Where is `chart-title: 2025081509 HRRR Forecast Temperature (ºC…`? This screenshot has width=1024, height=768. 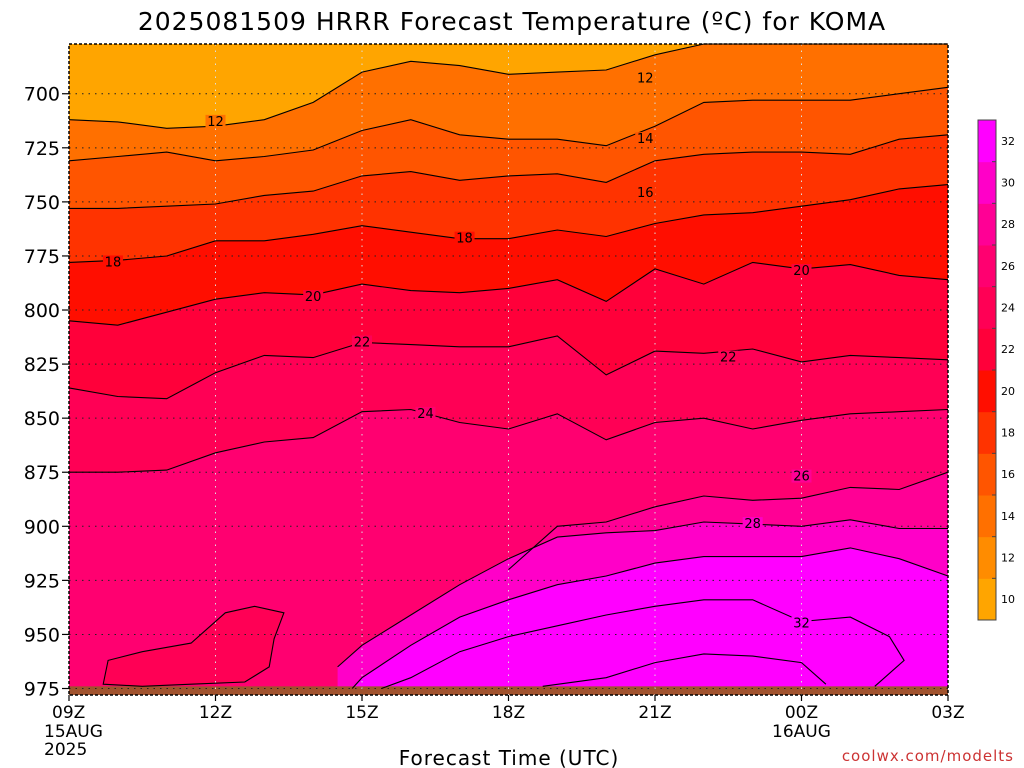
chart-title: 2025081509 HRRR Forecast Temperature (ºC… is located at coordinates (512, 21).